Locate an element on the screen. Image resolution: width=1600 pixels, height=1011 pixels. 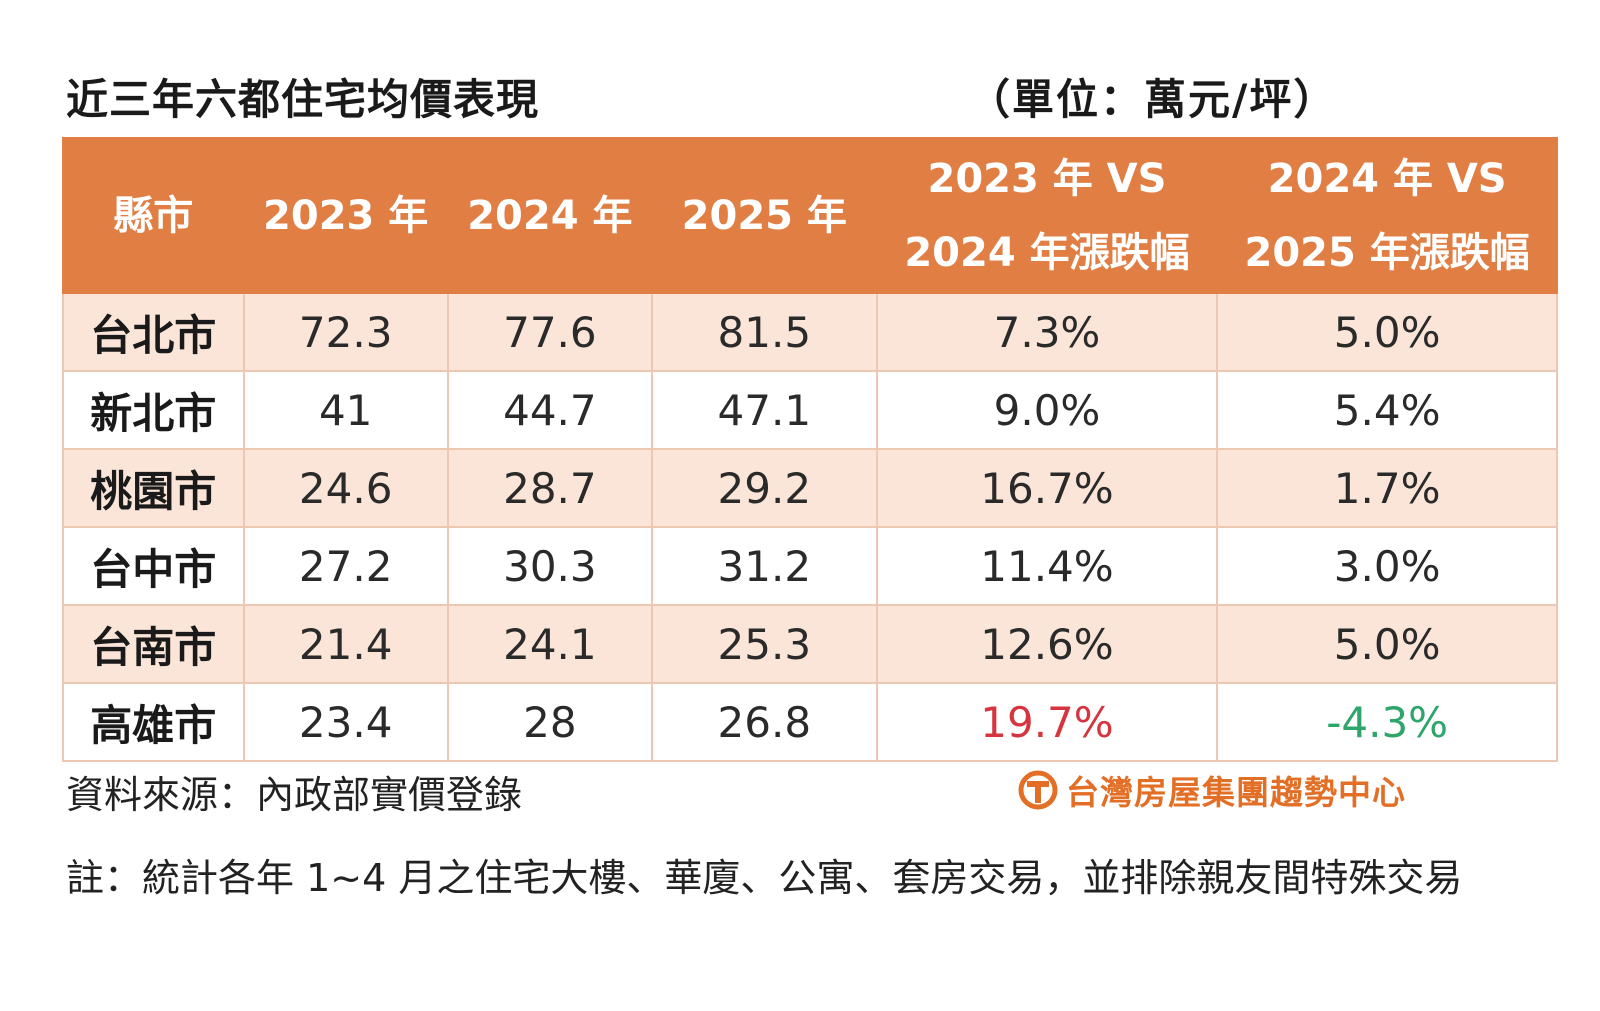
value-cell: 19.7% is located at coordinates (1047, 722).